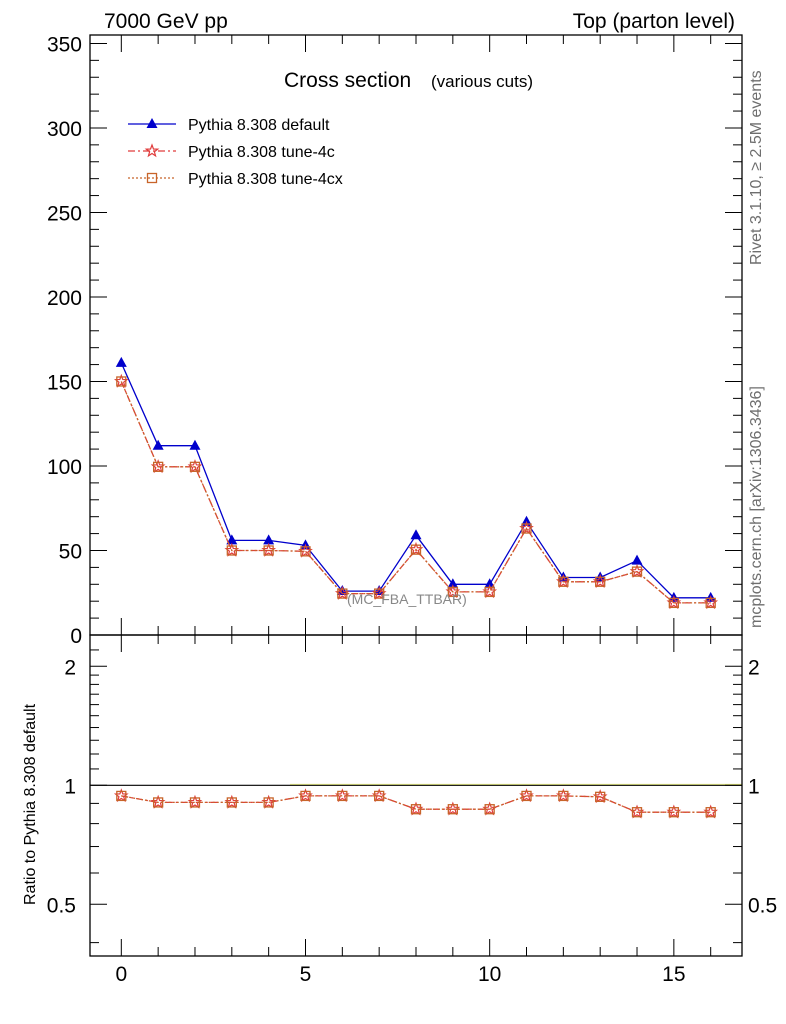  Describe the element at coordinates (259, 125) in the screenshot. I see `legend-label: Pythia 8.308 default` at that location.